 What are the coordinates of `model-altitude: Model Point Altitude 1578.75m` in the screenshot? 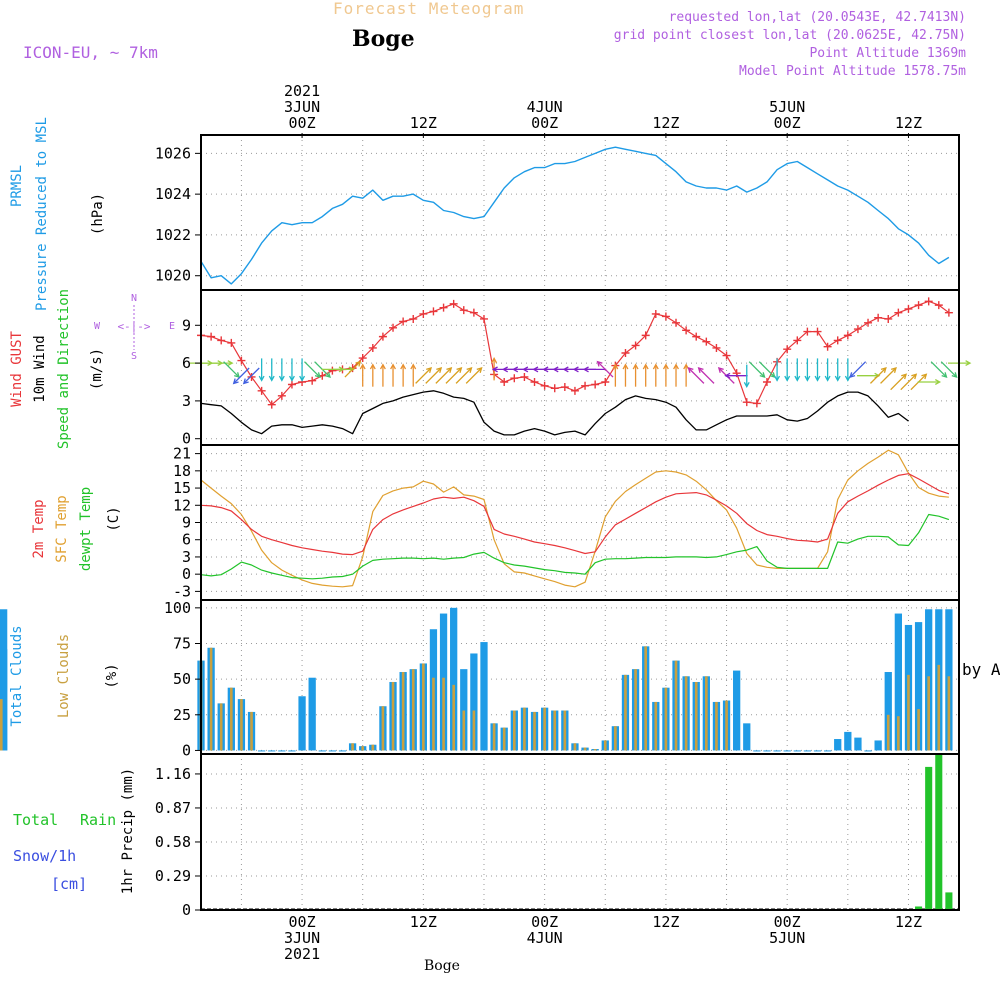 It's located at (852, 71).